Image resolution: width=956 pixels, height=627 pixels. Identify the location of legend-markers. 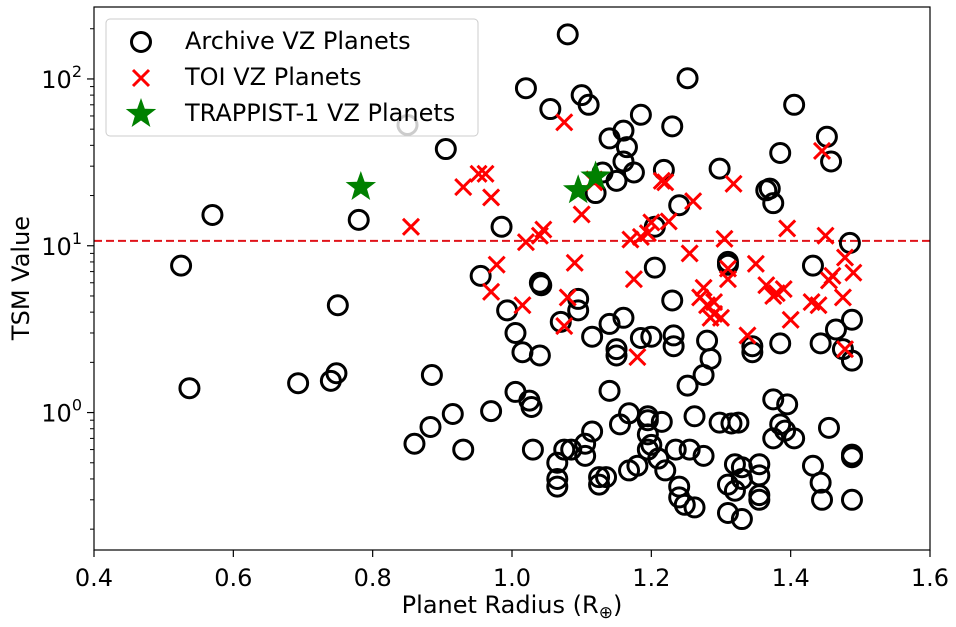
(141, 79).